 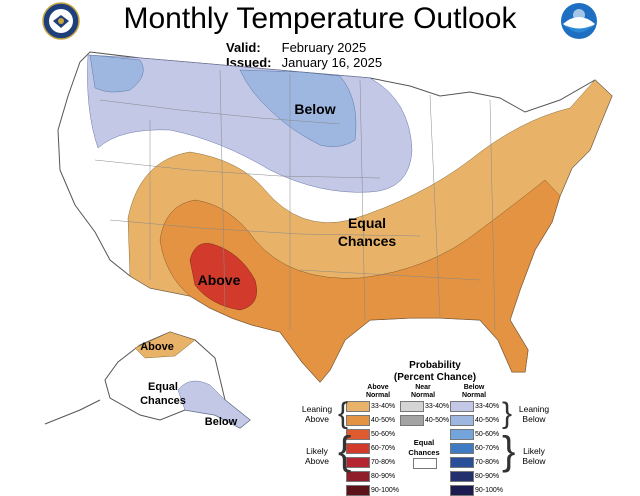 What do you see at coordinates (221, 422) in the screenshot?
I see `map-label-ak-below: Below` at bounding box center [221, 422].